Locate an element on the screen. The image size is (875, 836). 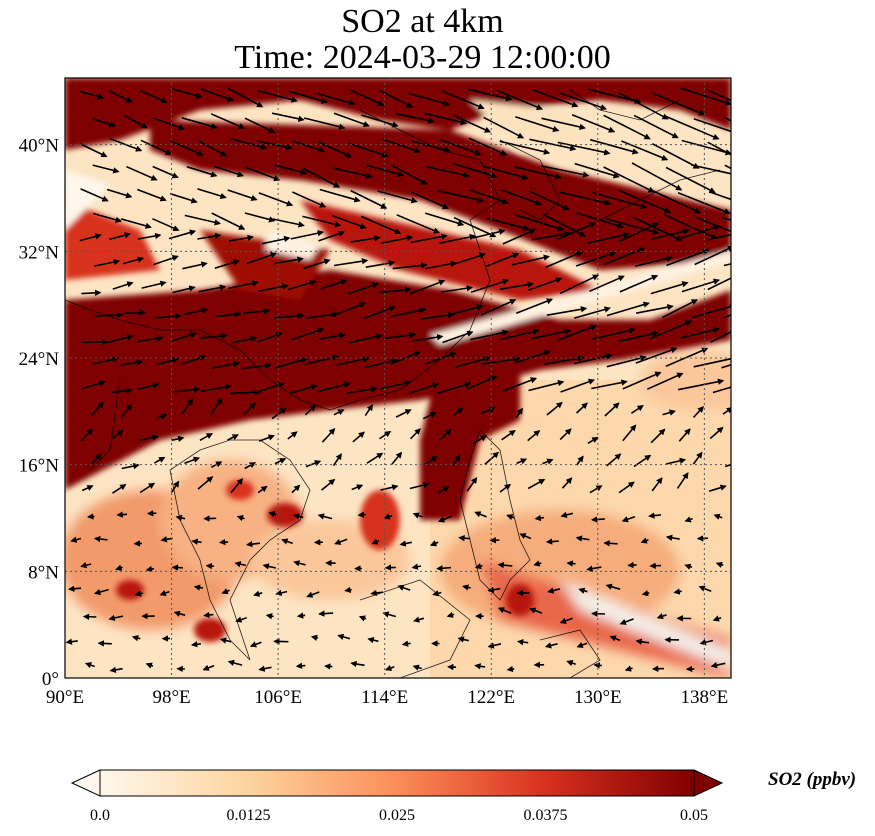
colorbar-max-extend is located at coordinates (708, 783).